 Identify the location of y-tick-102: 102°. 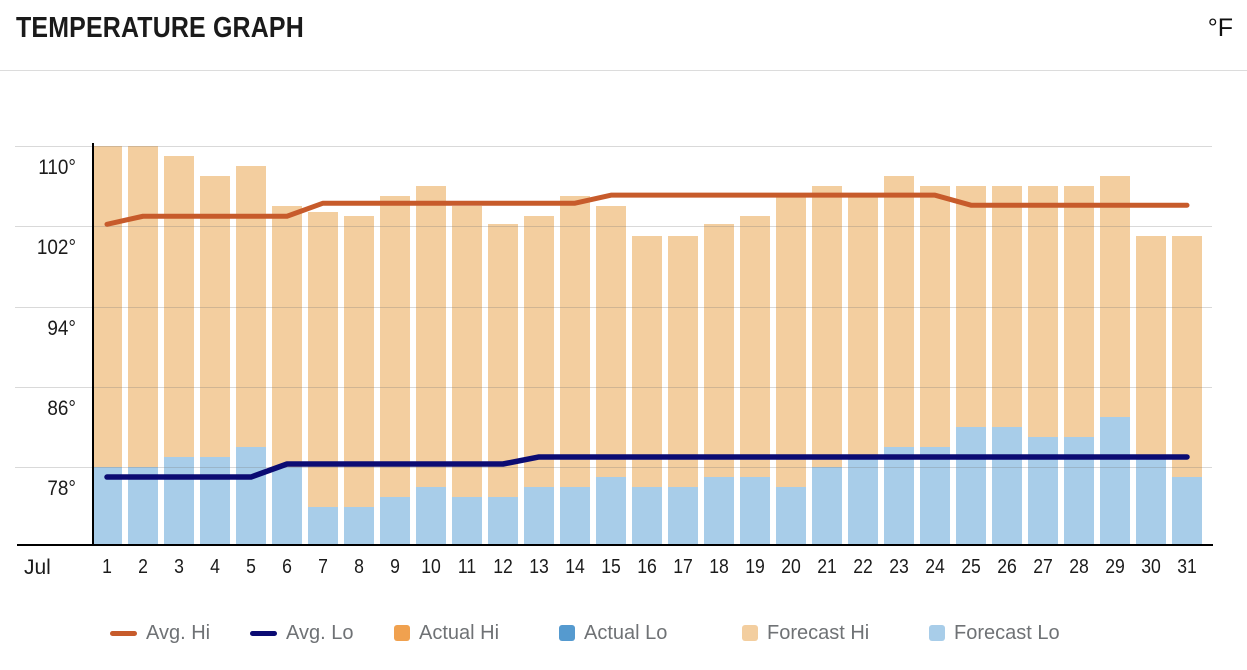
(56, 248).